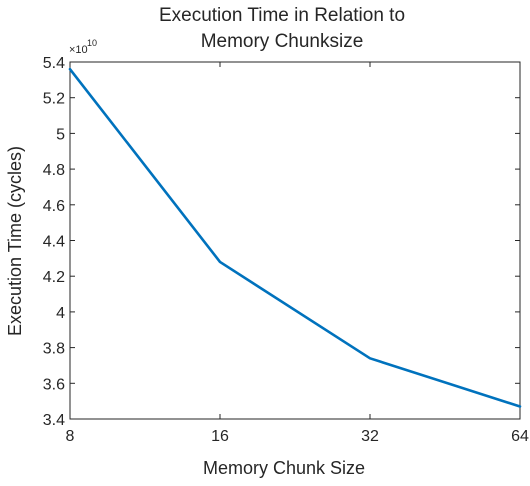 Image resolution: width=530 pixels, height=486 pixels. I want to click on y-multiplier-exponent: 10, so click(92, 43).